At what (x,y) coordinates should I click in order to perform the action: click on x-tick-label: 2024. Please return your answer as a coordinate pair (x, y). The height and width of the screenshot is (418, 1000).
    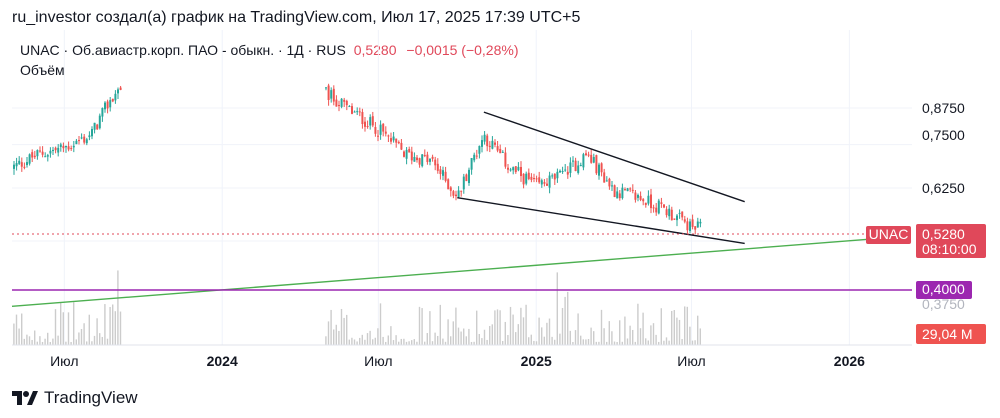
    Looking at the image, I should click on (222, 361).